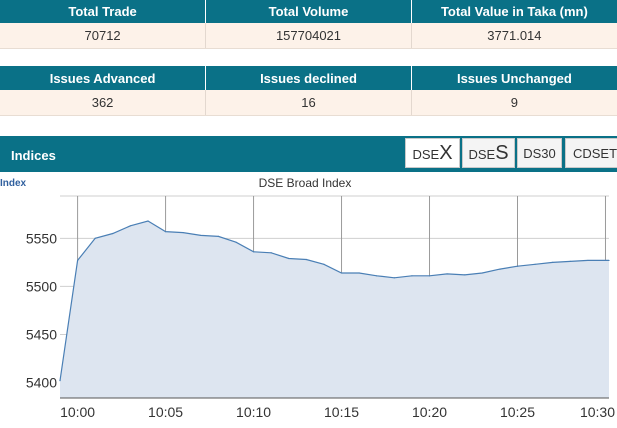 The image size is (617, 428). I want to click on tab-dsex-prefix: DSE, so click(426, 154).